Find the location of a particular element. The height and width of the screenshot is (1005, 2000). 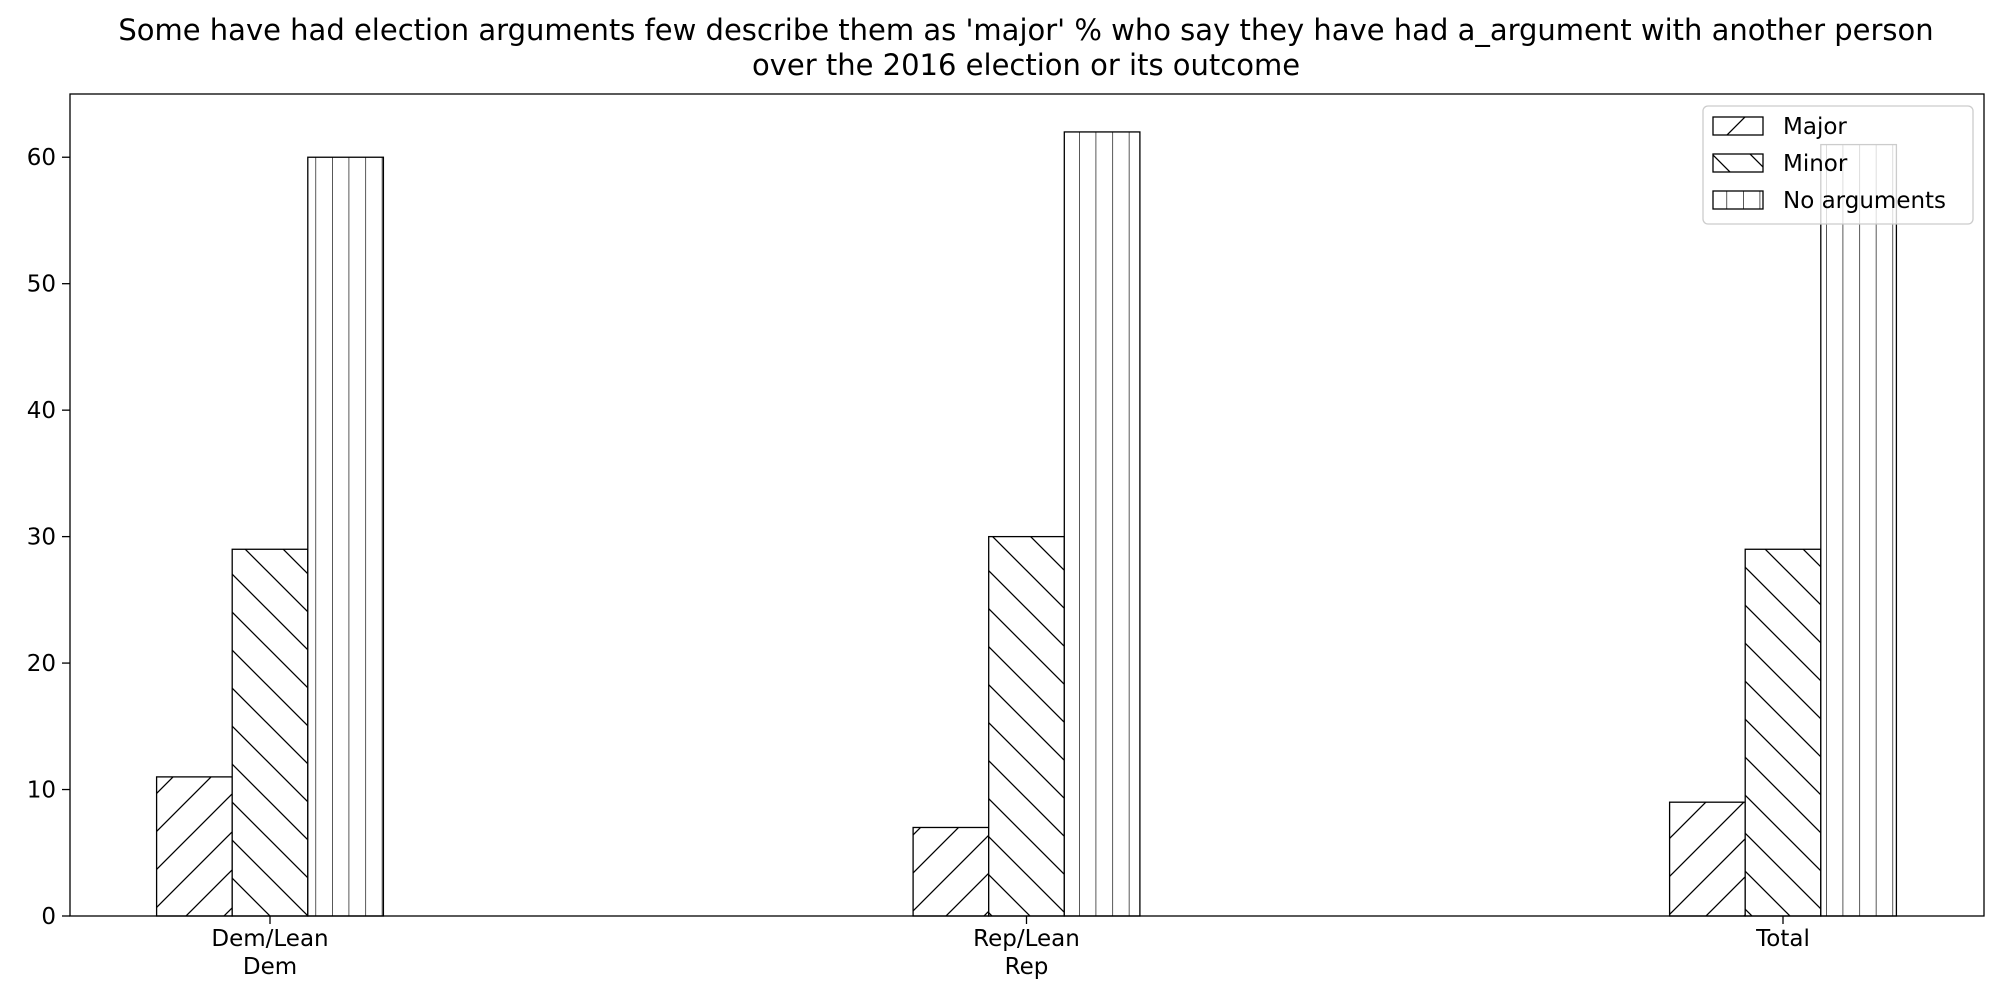

bar-minor-total is located at coordinates (1783, 732).